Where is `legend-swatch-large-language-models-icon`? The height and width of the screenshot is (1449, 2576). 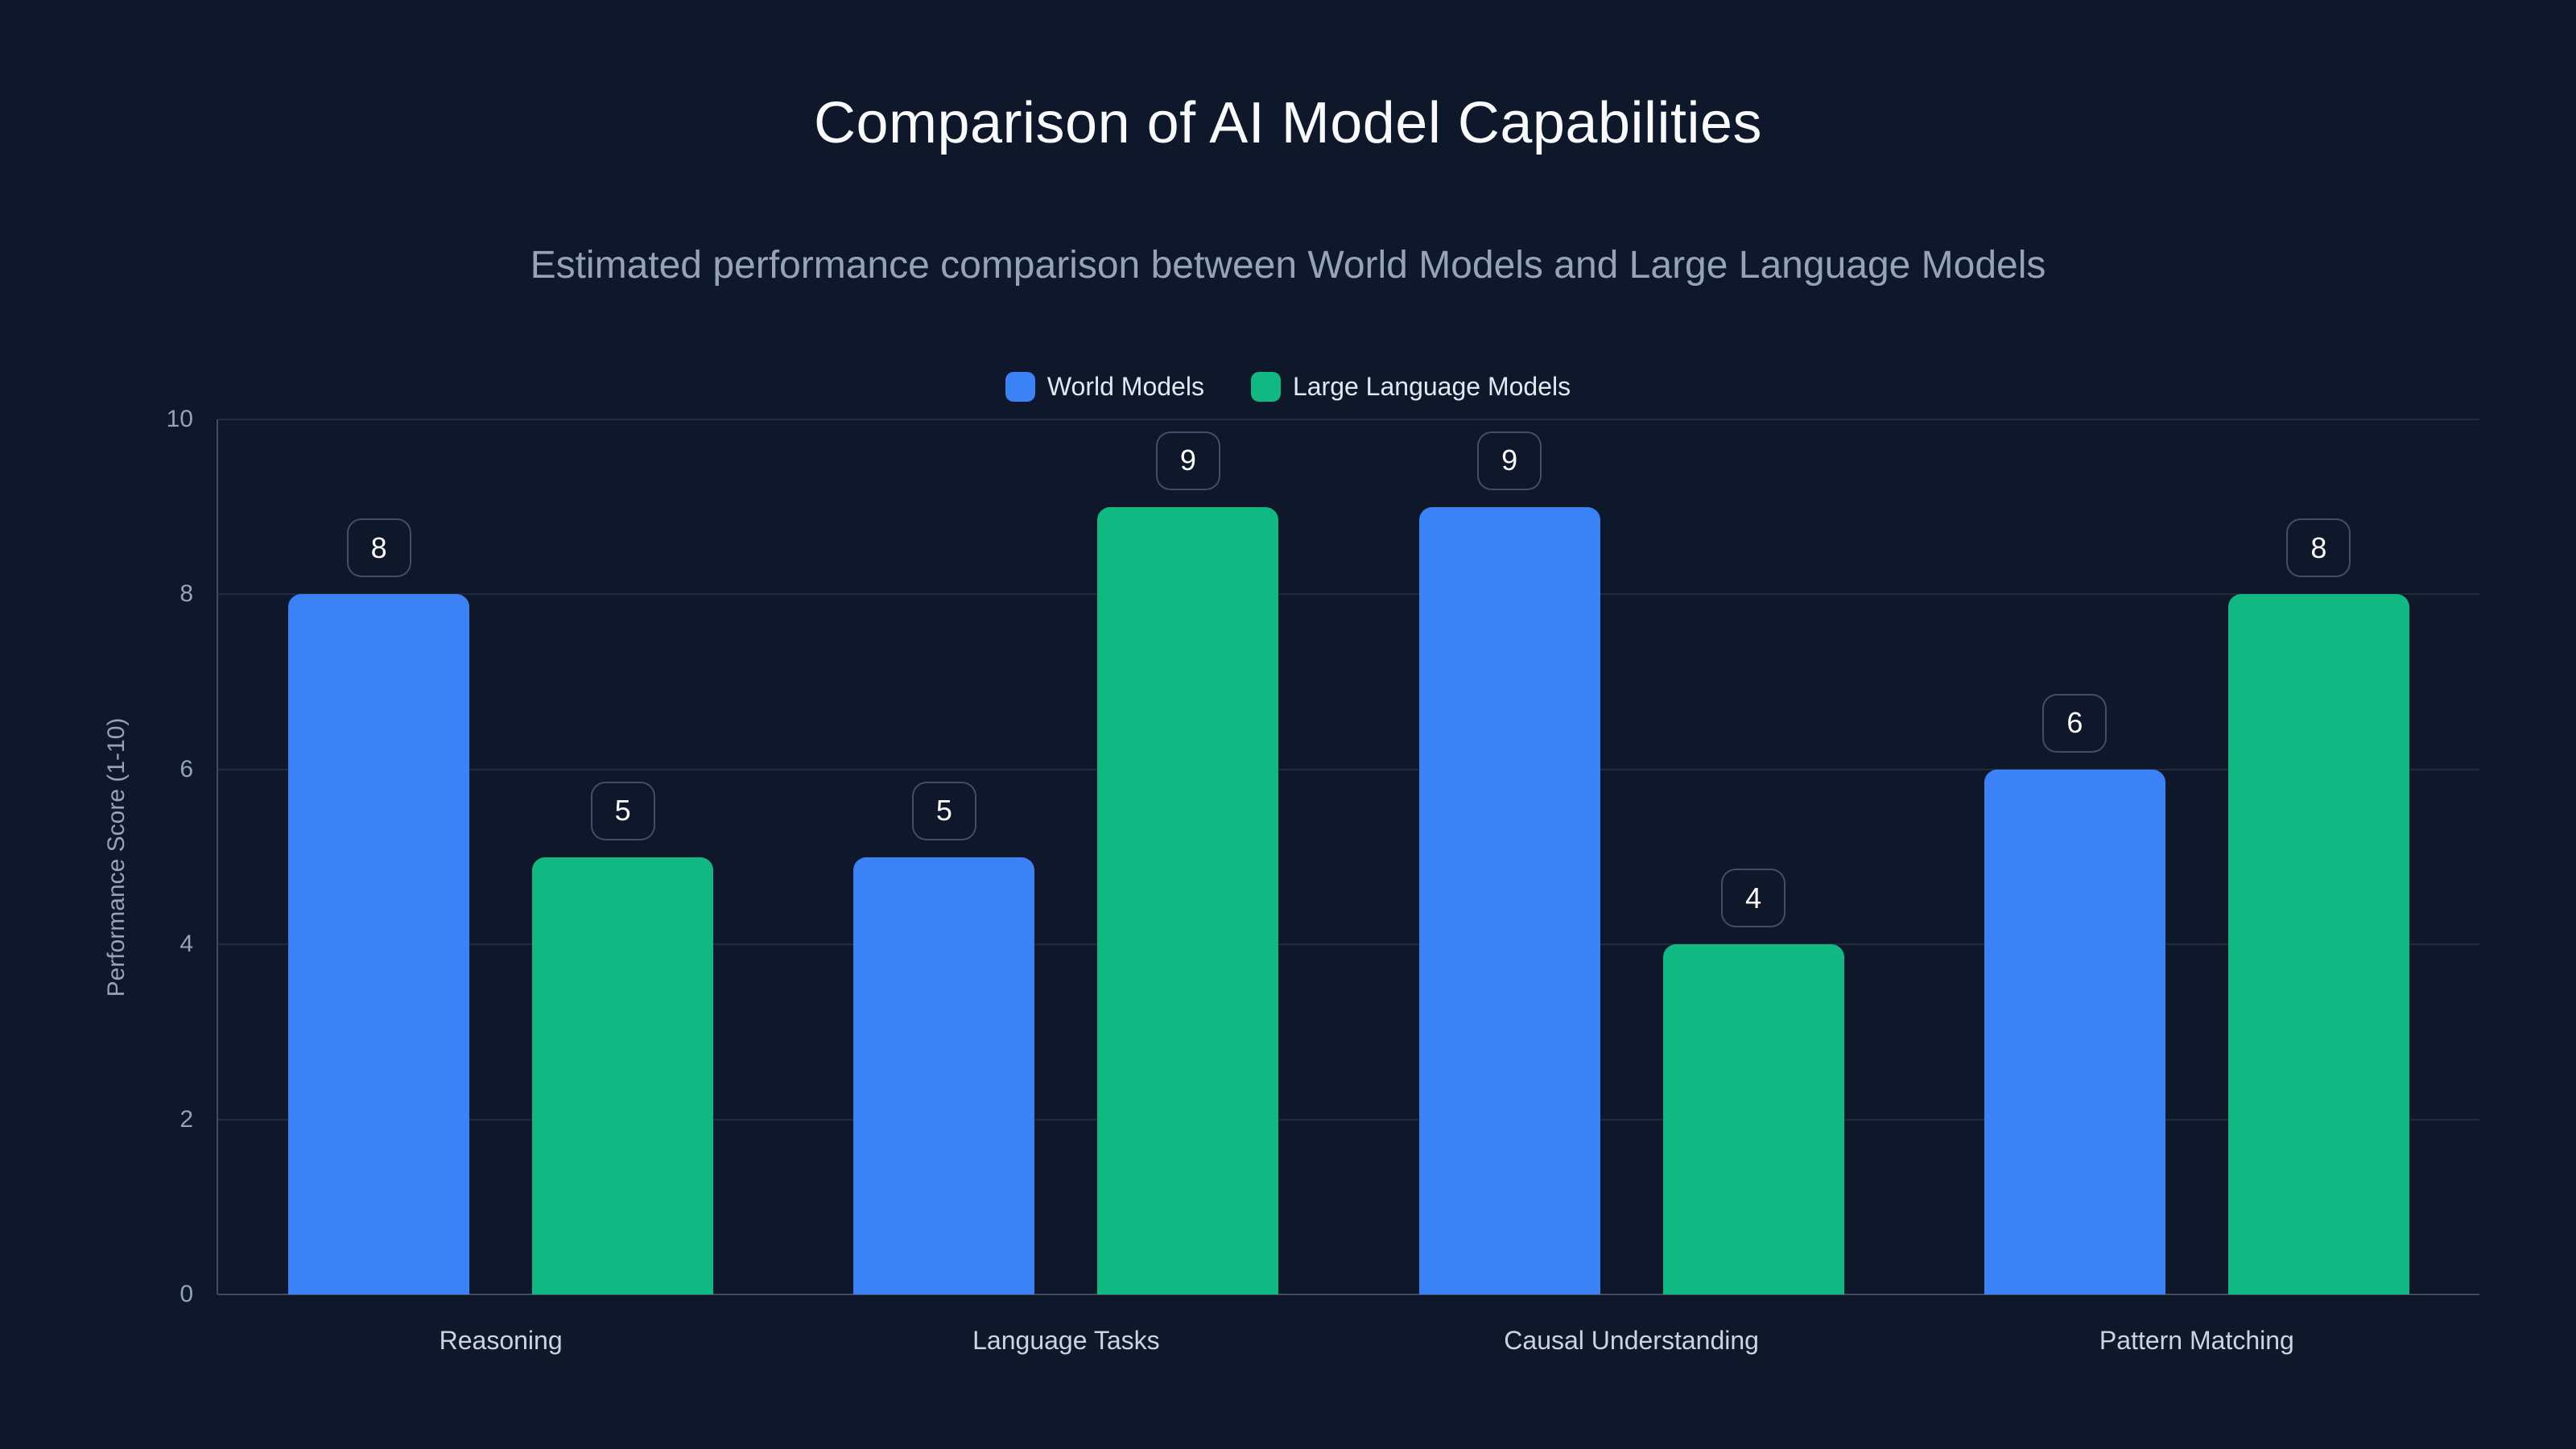
legend-swatch-large-language-models-icon is located at coordinates (1265, 387).